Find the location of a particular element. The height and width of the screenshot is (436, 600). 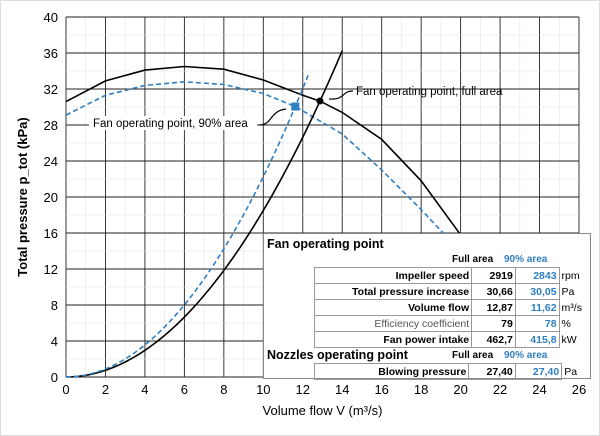

y-tick-label: 28 is located at coordinates (51, 125).